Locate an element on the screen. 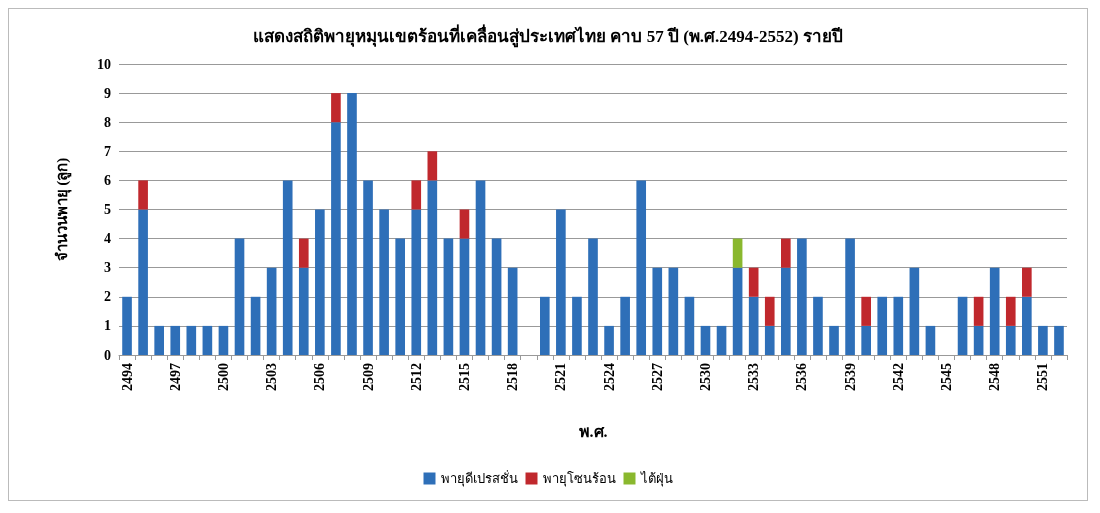 Image resolution: width=1100 pixels, height=513 pixels. y-tick-label: 3 is located at coordinates (107, 268).